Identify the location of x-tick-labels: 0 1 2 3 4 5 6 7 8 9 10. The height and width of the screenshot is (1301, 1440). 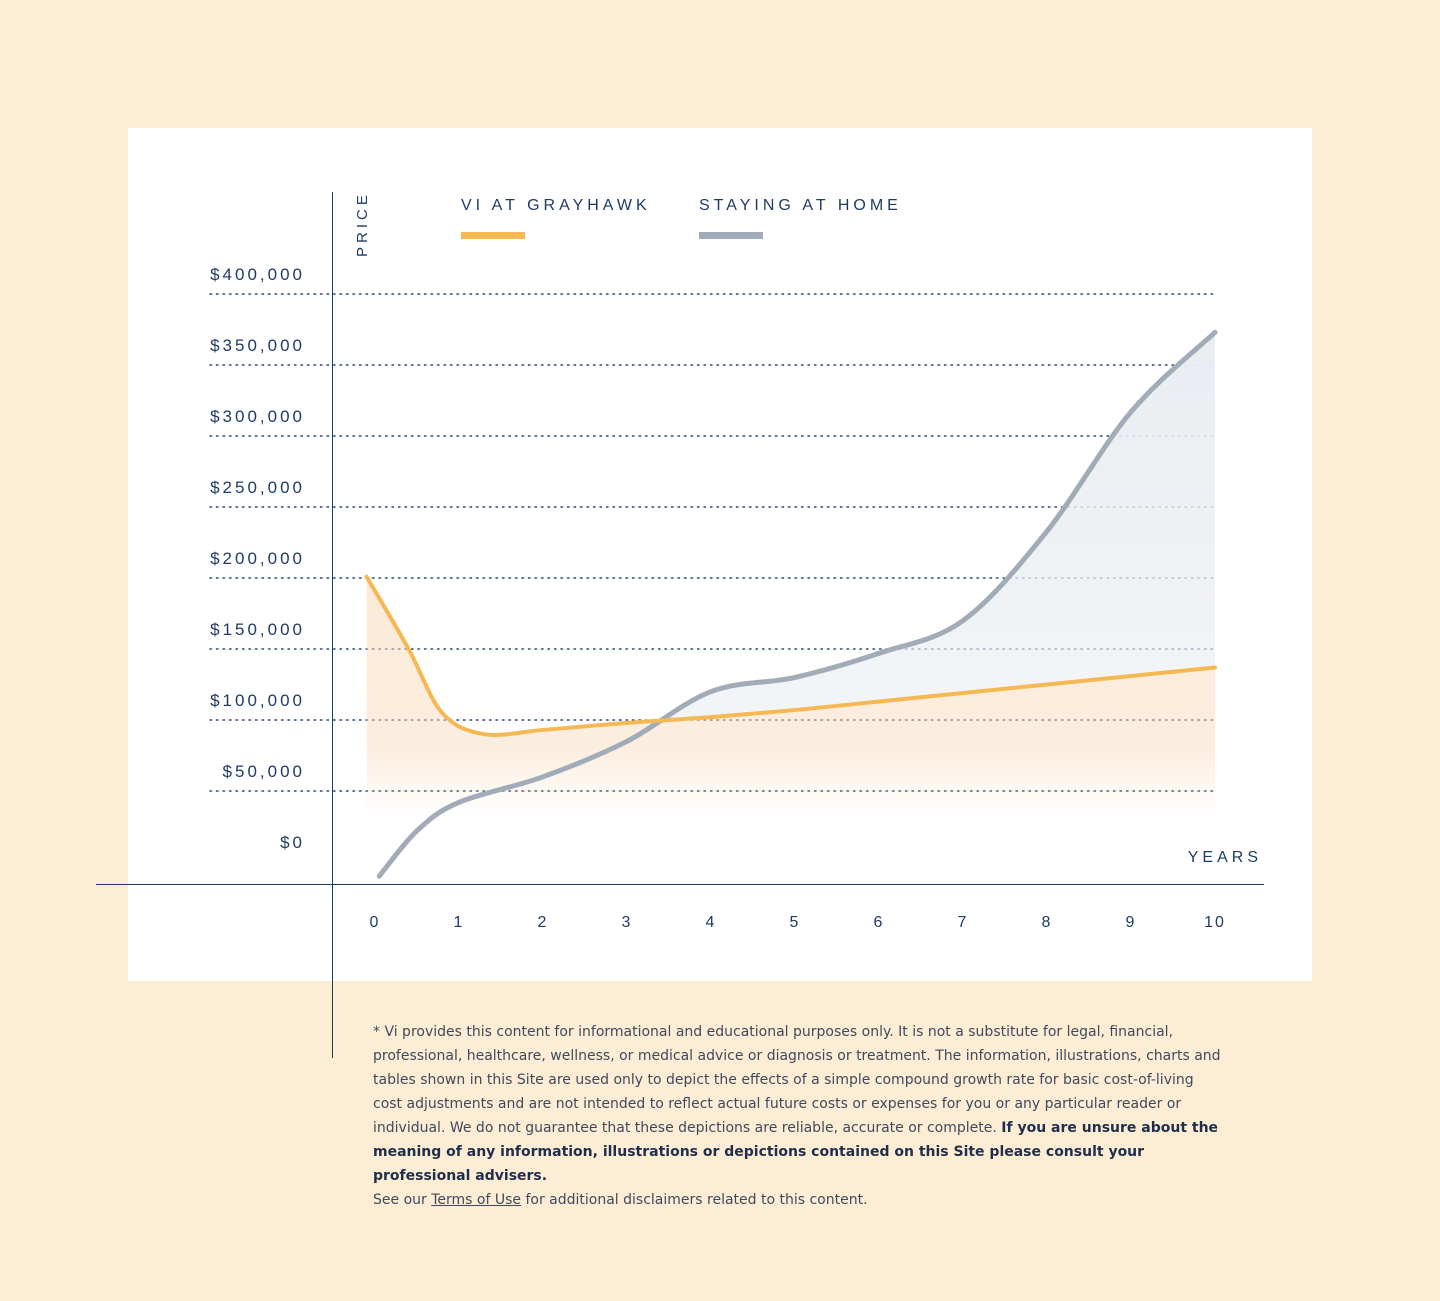
(798, 922).